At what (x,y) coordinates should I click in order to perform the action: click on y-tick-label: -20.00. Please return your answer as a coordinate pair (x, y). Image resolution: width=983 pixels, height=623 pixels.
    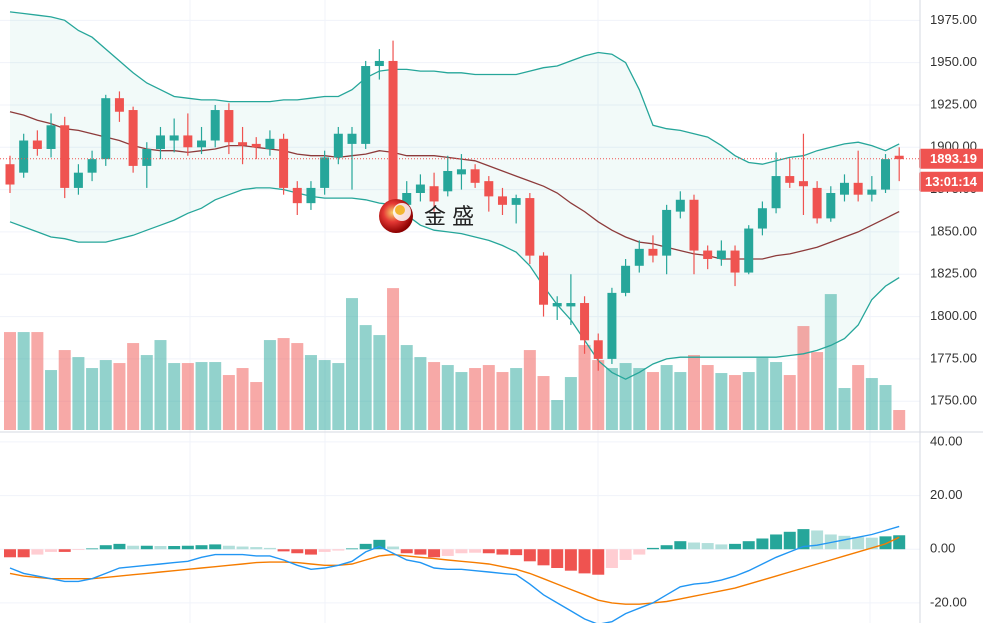
    Looking at the image, I should click on (948, 601).